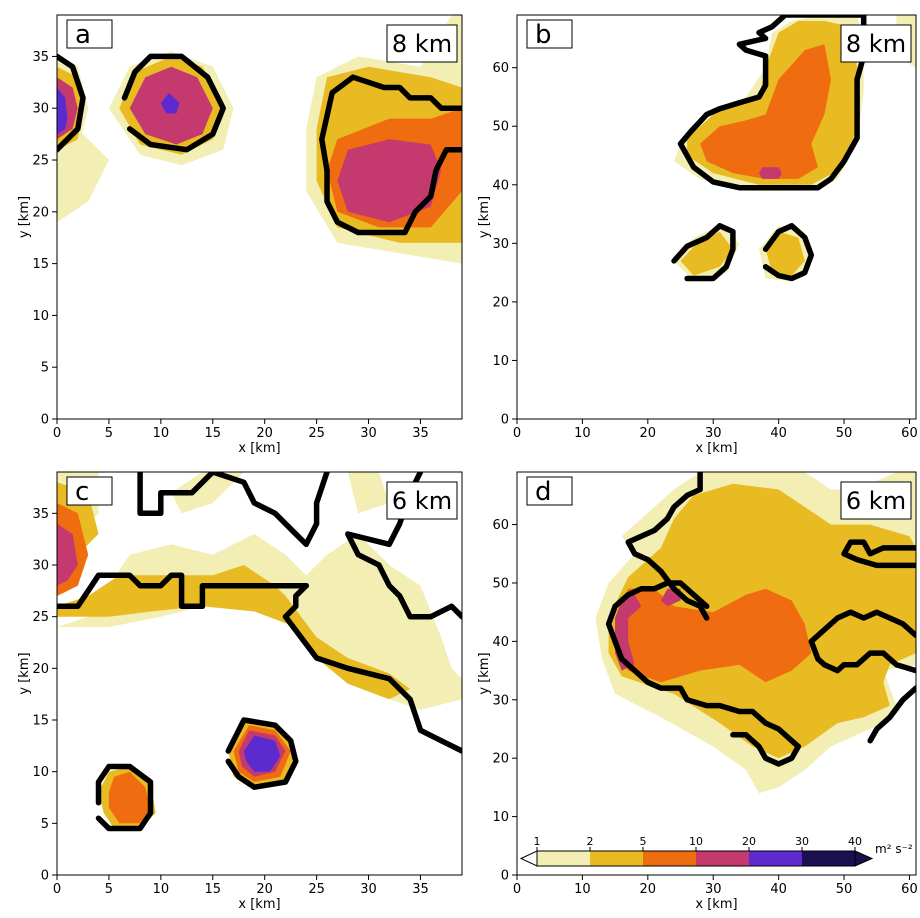 Image resolution: width=920 pixels, height=918 pixels. I want to click on y-tick-label: 35, so click(40, 57).